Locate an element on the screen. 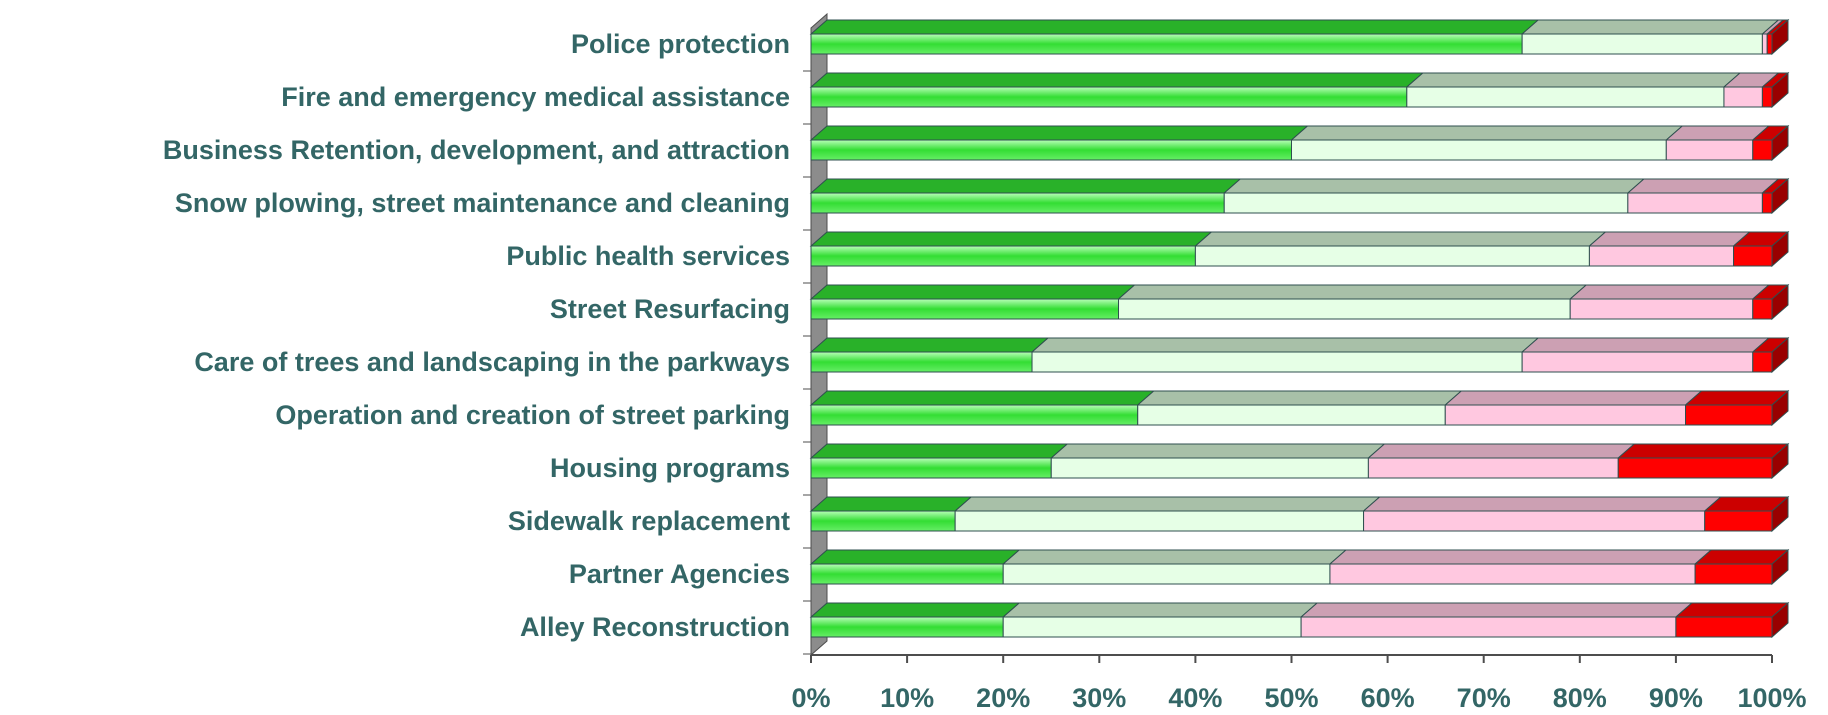  x-tick-label: 10% is located at coordinates (907, 698).